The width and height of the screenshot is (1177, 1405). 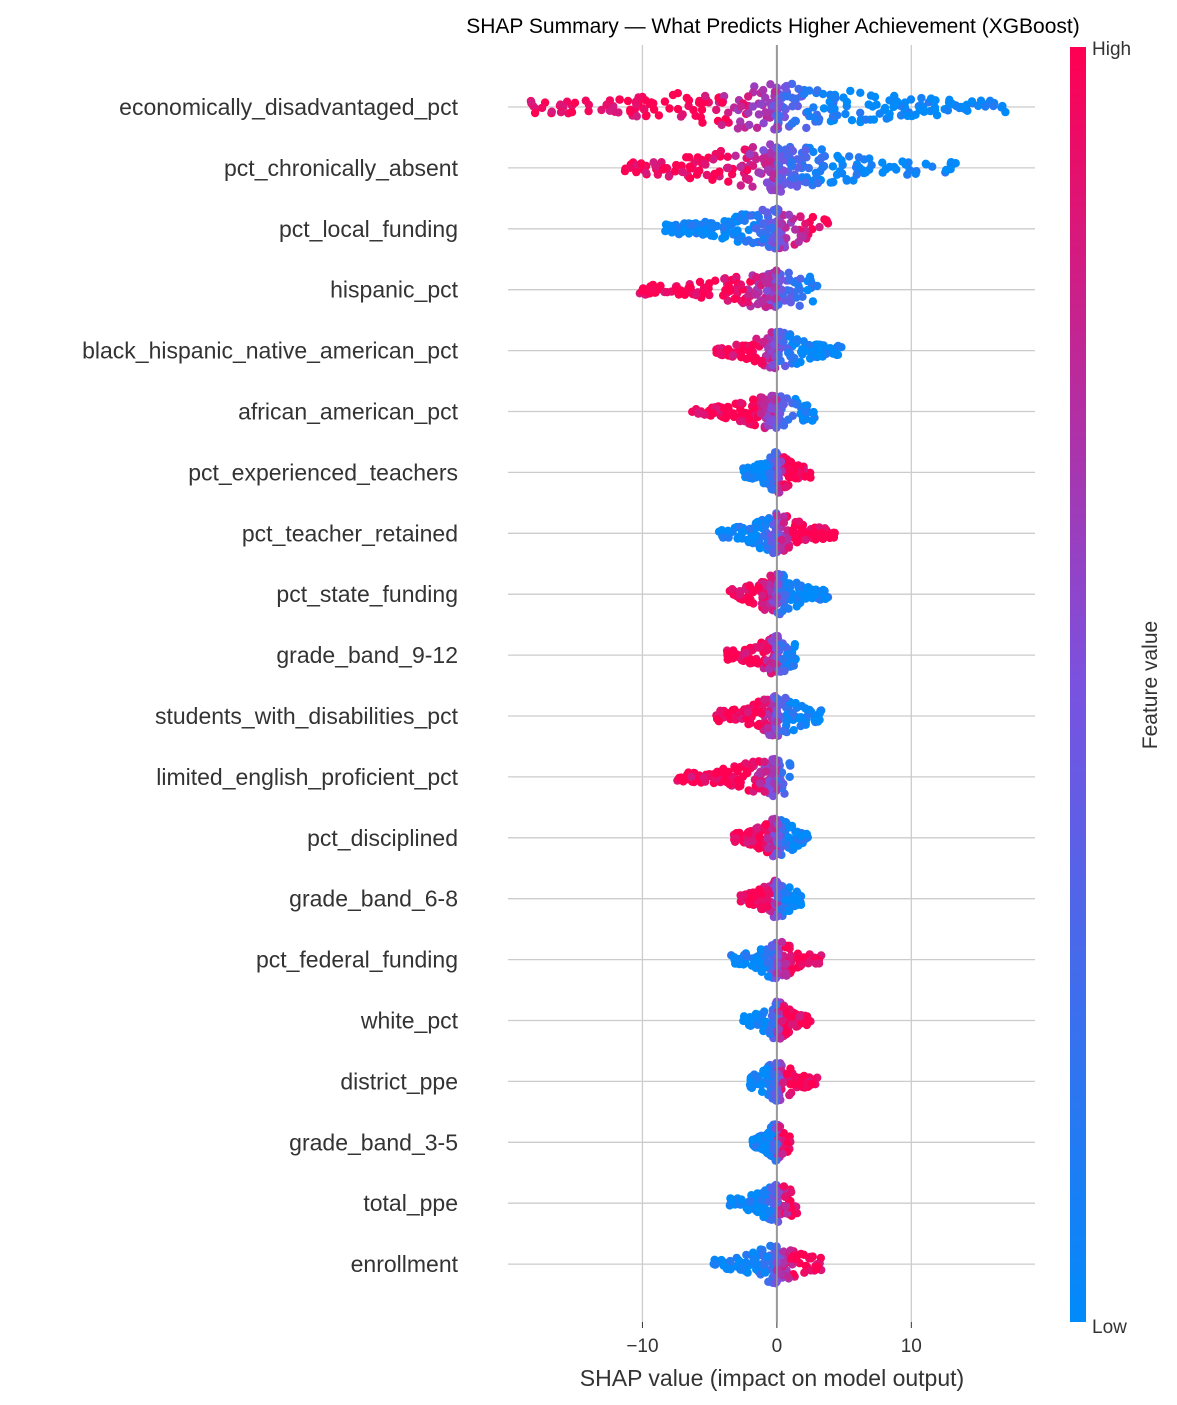 What do you see at coordinates (348, 412) in the screenshot?
I see `feature-label: african_american_pct` at bounding box center [348, 412].